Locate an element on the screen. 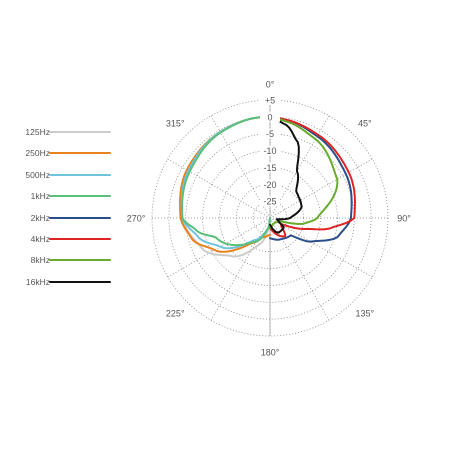 Image resolution: width=450 pixels, height=450 pixels. radial-tick-label: -10 is located at coordinates (269, 151).